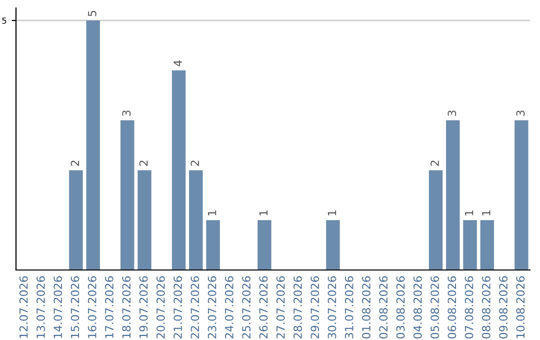 The height and width of the screenshot is (340, 540). Describe the element at coordinates (349, 307) in the screenshot. I see `x-tick-label: 31.07.2026` at that location.